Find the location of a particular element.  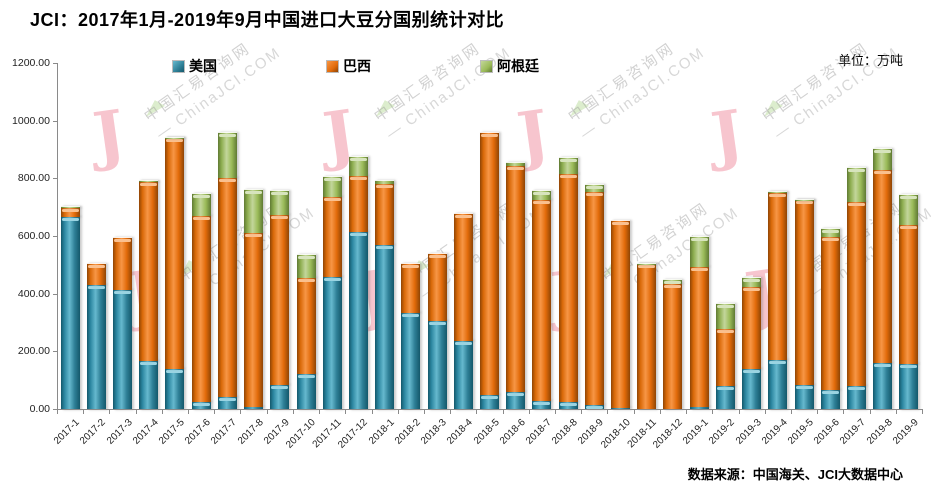

bar-segment-巴西-2019-2 is located at coordinates (725, 356).